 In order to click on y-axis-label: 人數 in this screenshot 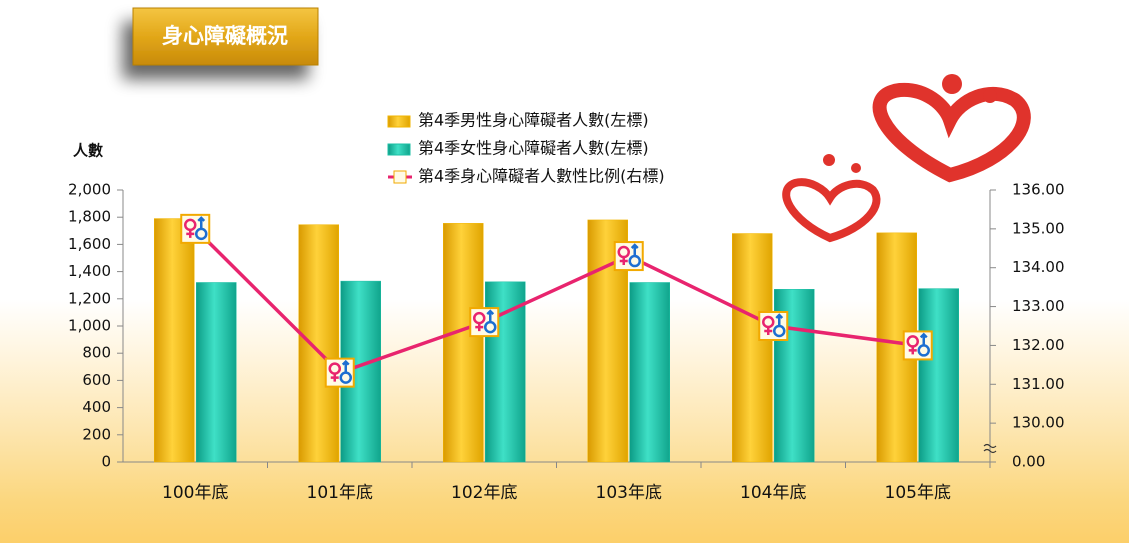, I will do `click(88, 151)`.